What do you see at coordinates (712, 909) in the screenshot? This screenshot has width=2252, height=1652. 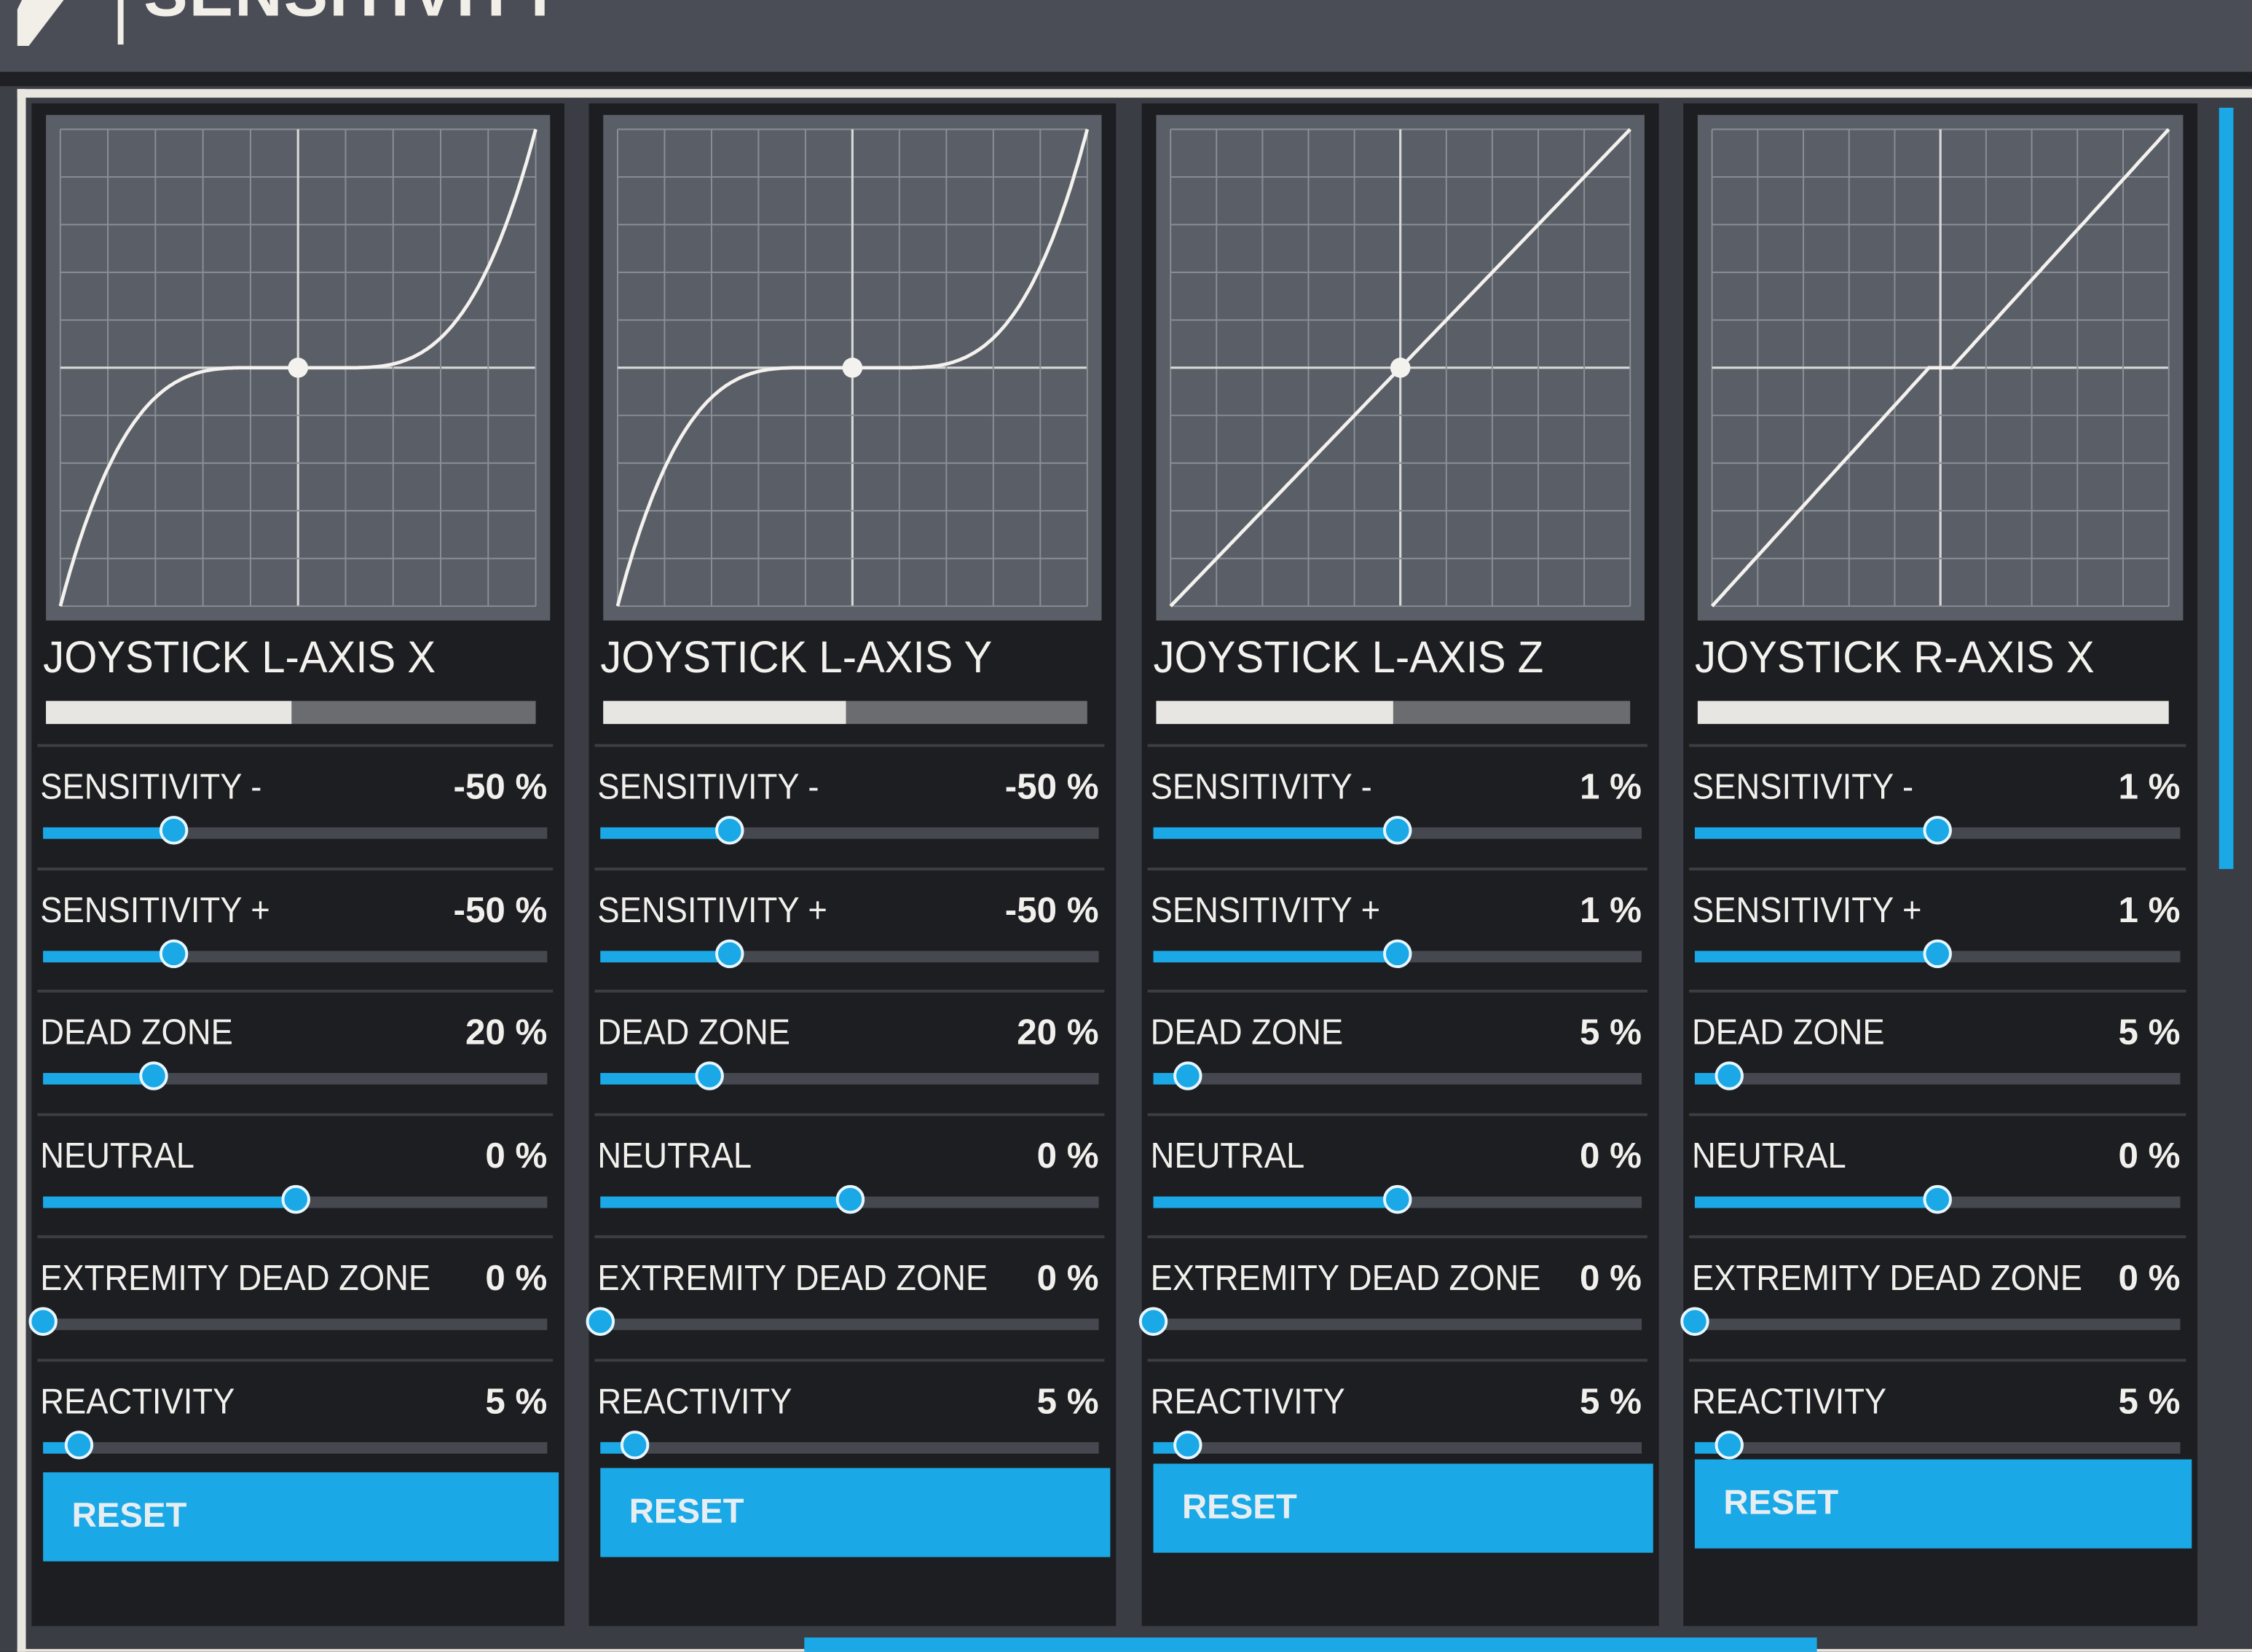 I see `setting-label: SENSITIVITY +` at bounding box center [712, 909].